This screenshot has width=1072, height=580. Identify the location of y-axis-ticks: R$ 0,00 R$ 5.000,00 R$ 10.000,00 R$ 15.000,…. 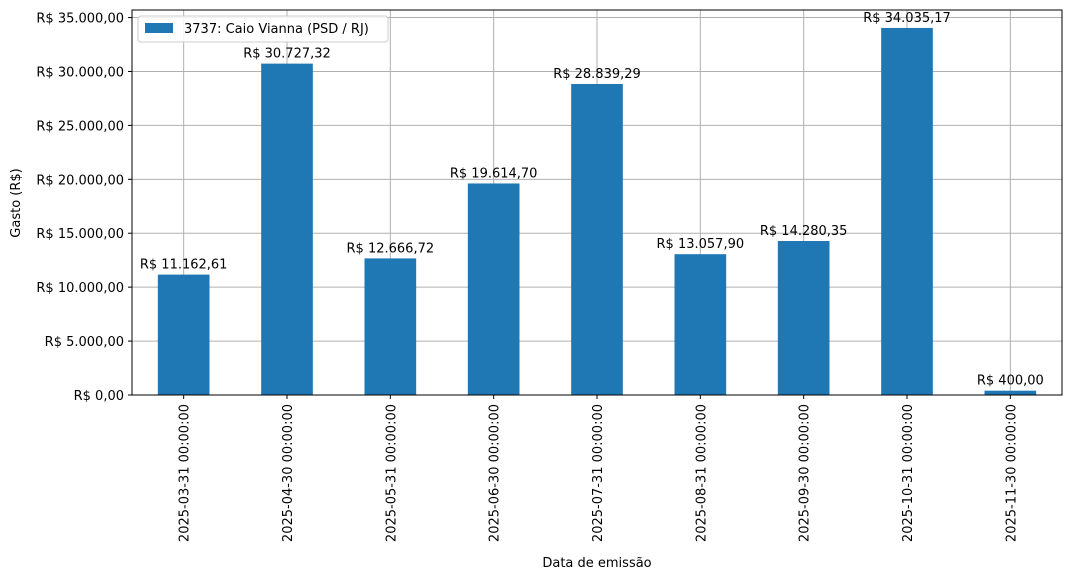
(84, 208).